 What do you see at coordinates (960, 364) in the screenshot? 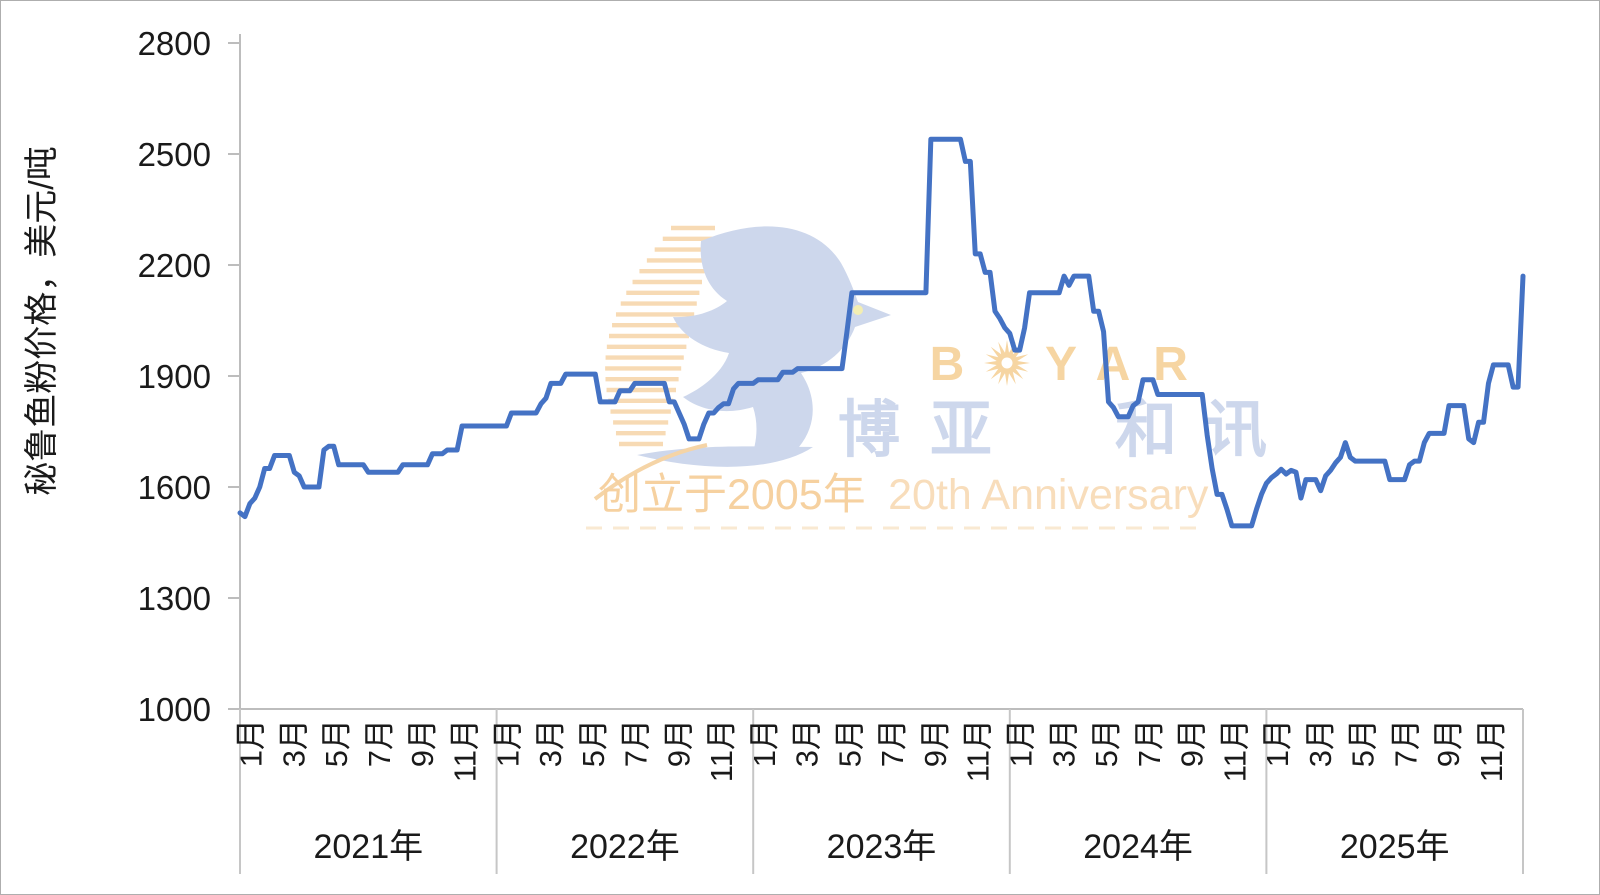
I see `watermark-brand-en-b: B` at bounding box center [960, 364].